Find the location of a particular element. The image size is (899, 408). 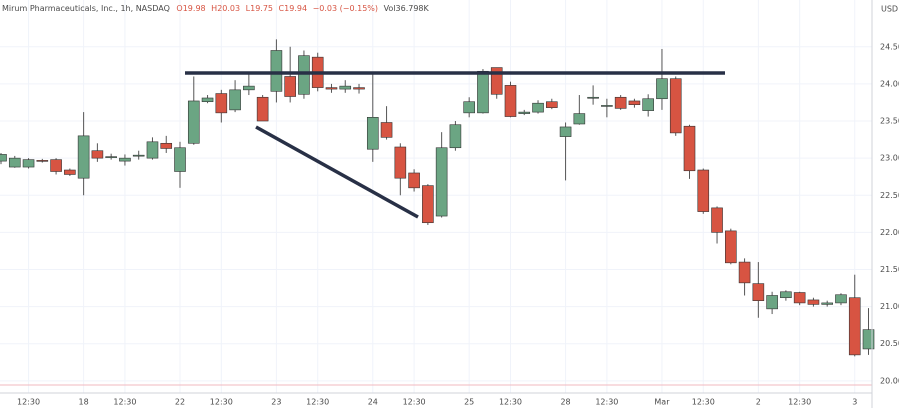

x-tick-label: 2 is located at coordinates (758, 402).